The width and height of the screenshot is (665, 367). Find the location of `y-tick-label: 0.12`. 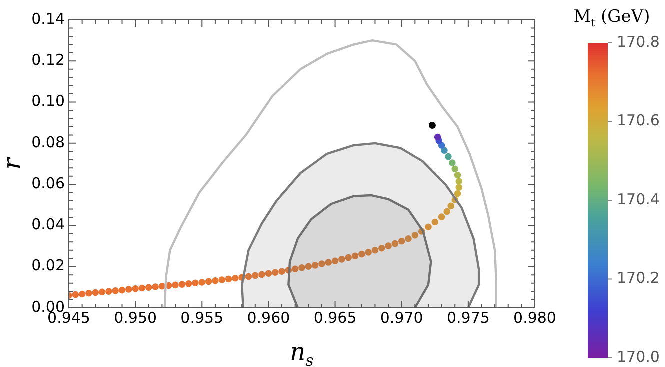

y-tick-label: 0.12 is located at coordinates (48, 60).